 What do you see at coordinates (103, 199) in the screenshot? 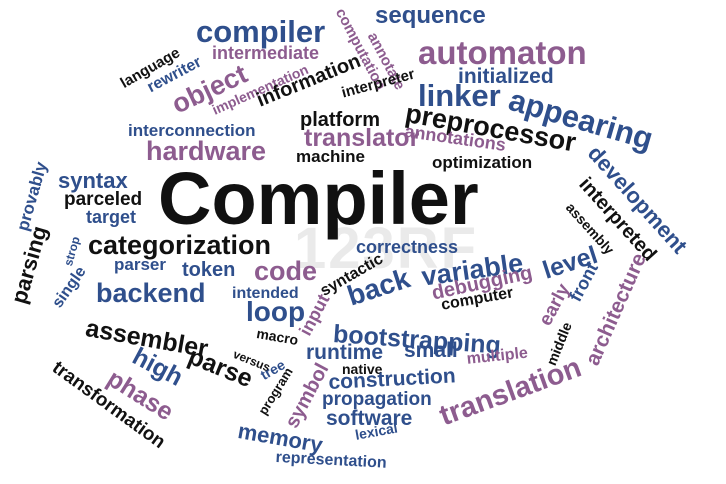
I see `word-parceled: parceled` at bounding box center [103, 199].